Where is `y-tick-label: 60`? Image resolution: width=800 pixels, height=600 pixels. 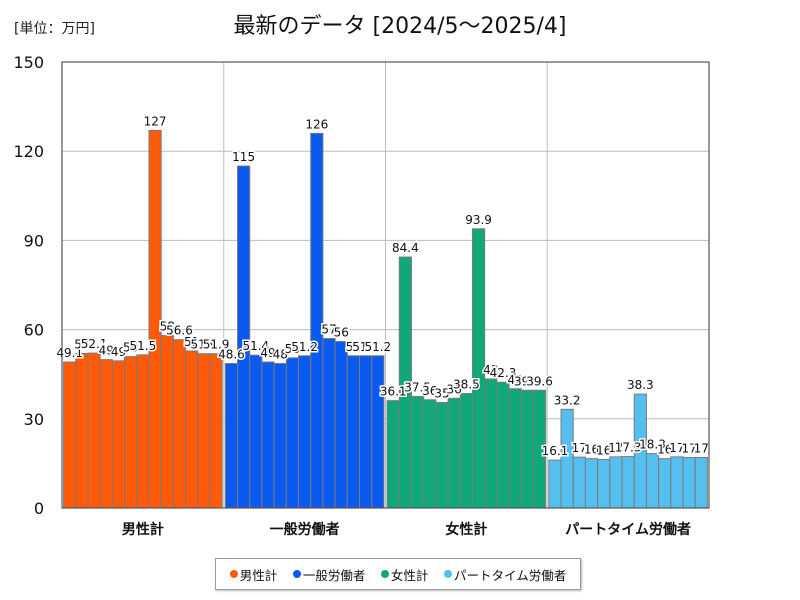
y-tick-label: 60 is located at coordinates (34, 330).